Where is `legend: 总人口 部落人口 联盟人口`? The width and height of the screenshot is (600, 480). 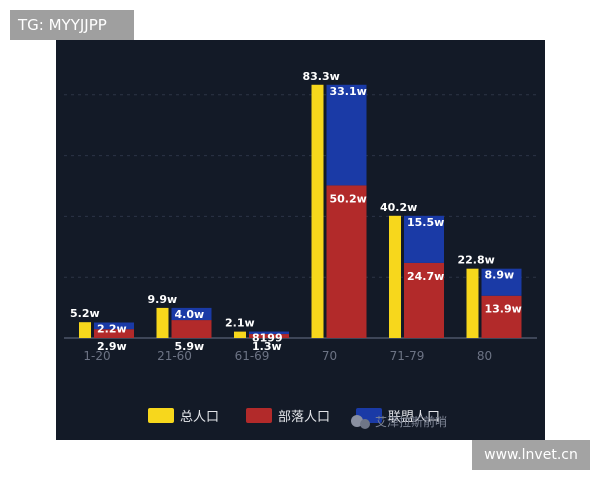 legend: 总人口 部落人口 联盟人口 is located at coordinates (294, 416).